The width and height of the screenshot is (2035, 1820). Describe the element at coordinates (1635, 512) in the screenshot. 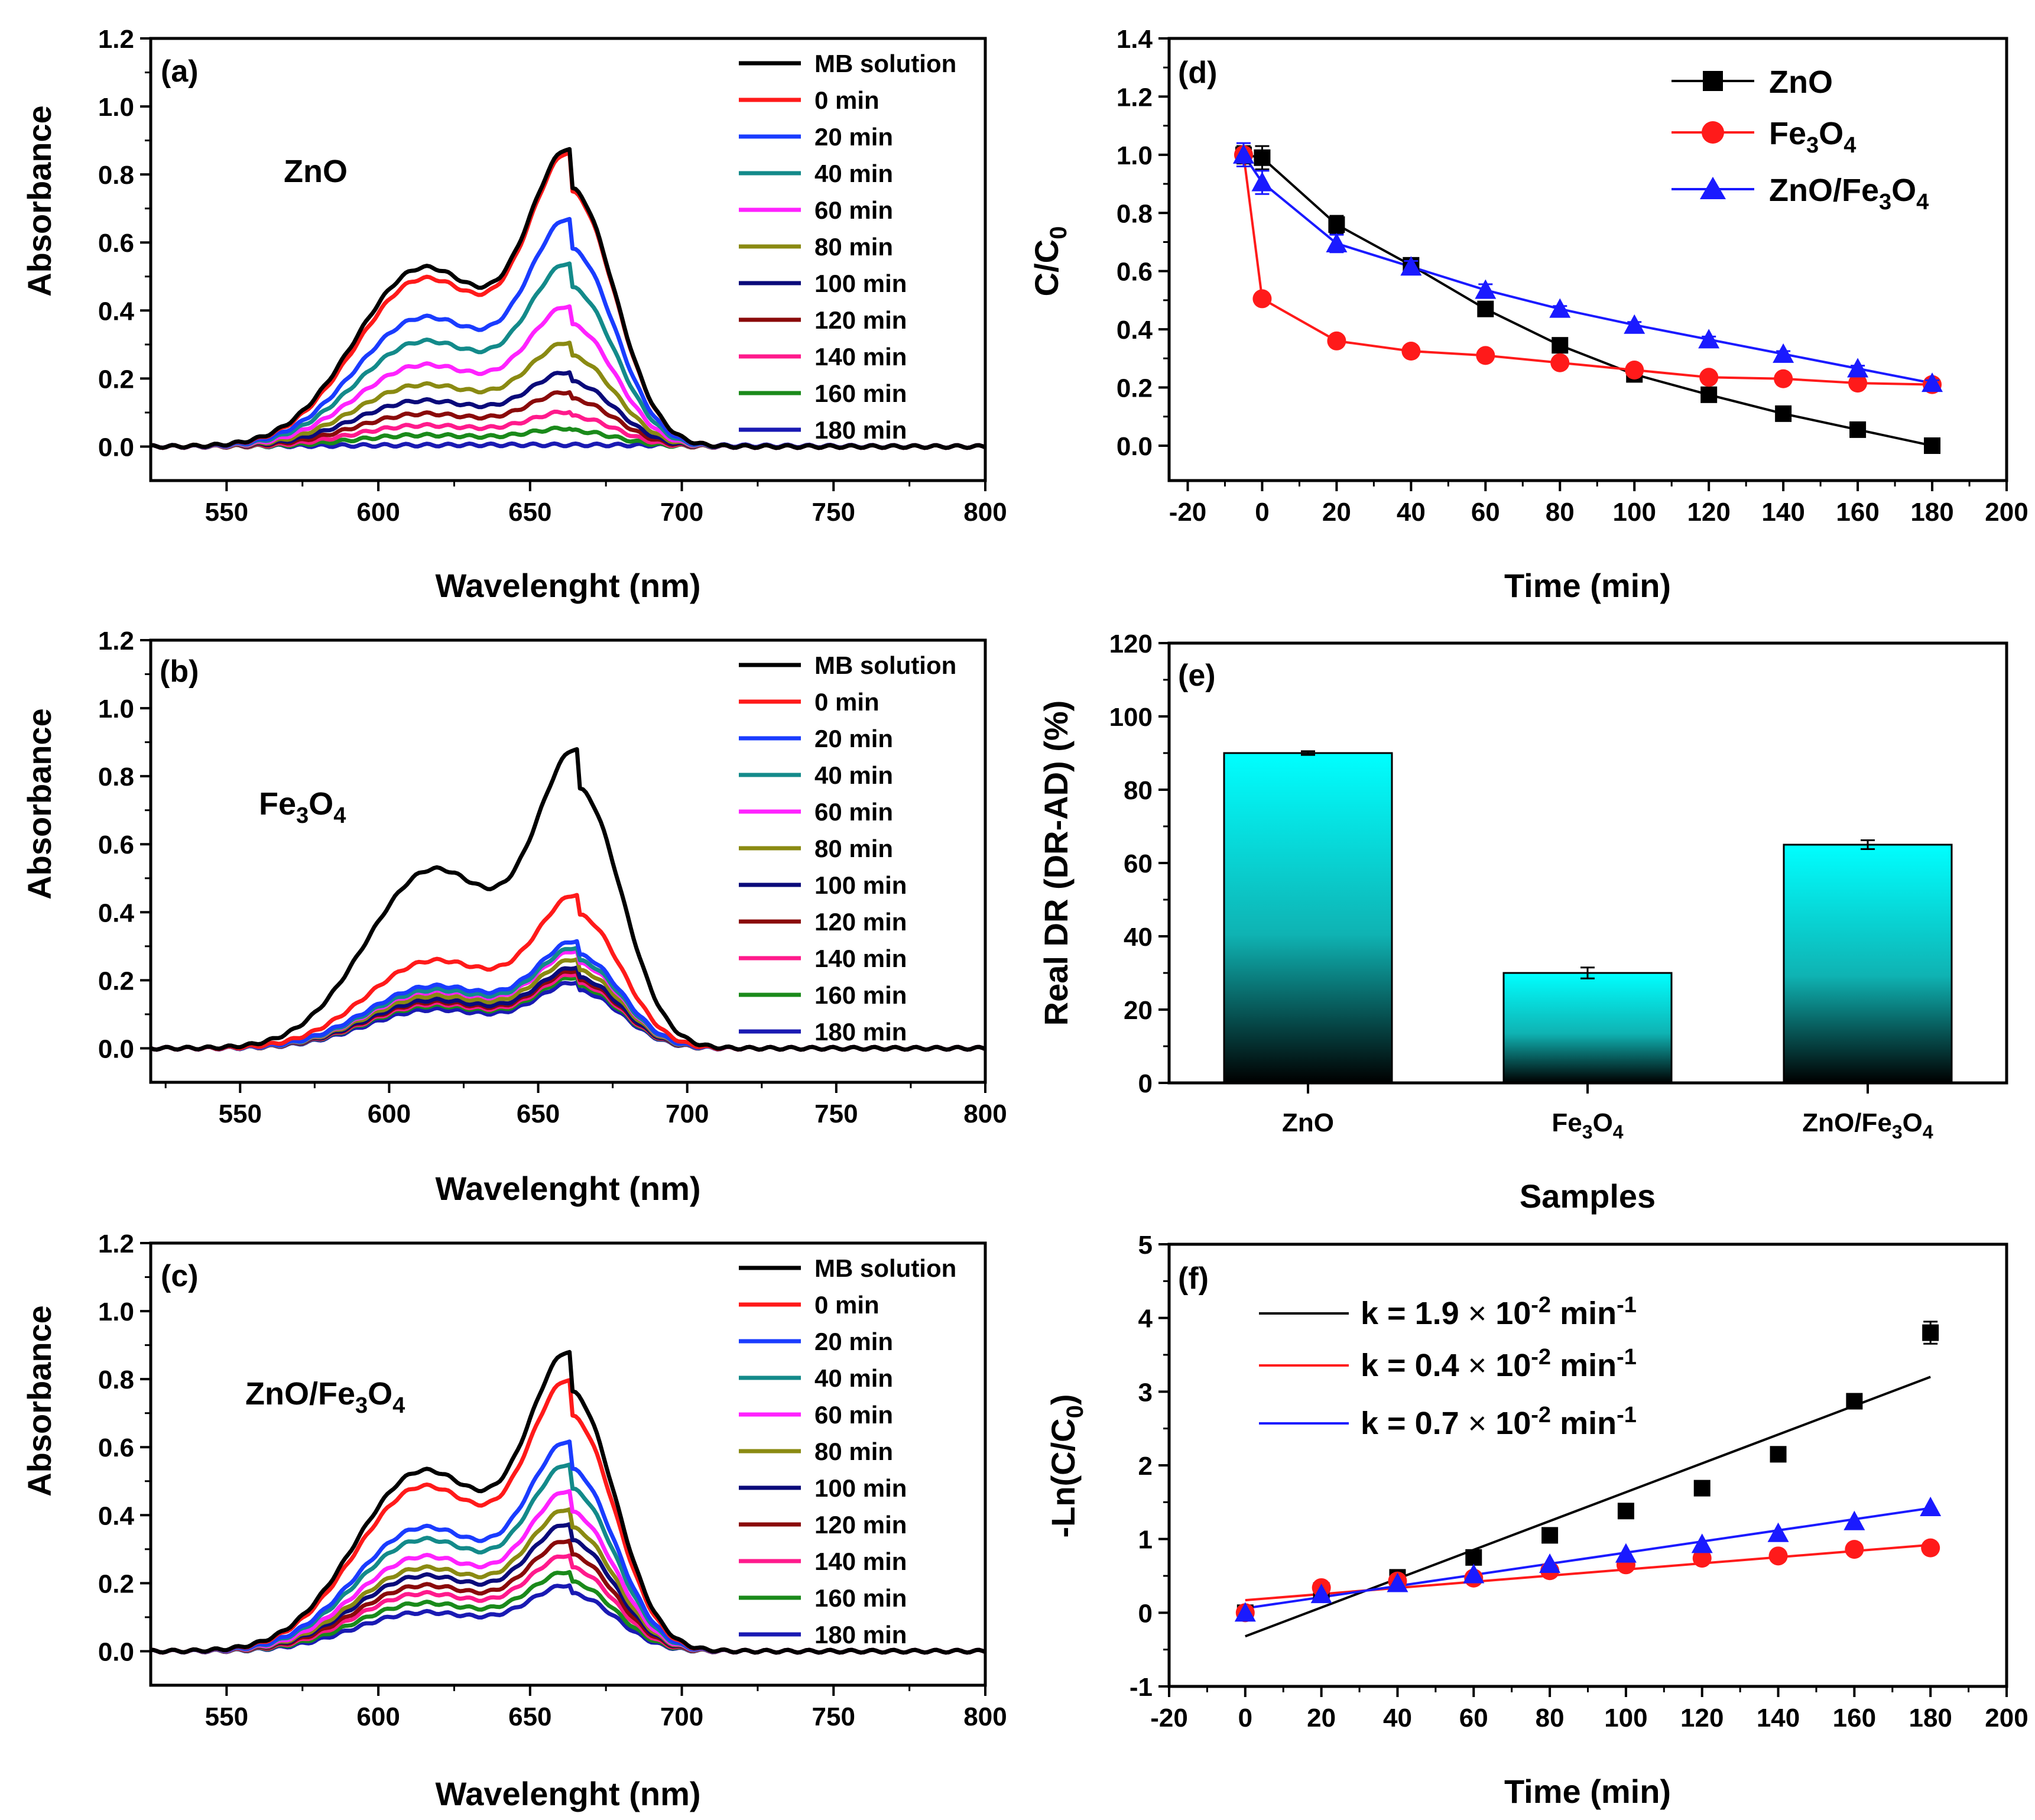

I see `panel-d-xtick-label: 100` at that location.